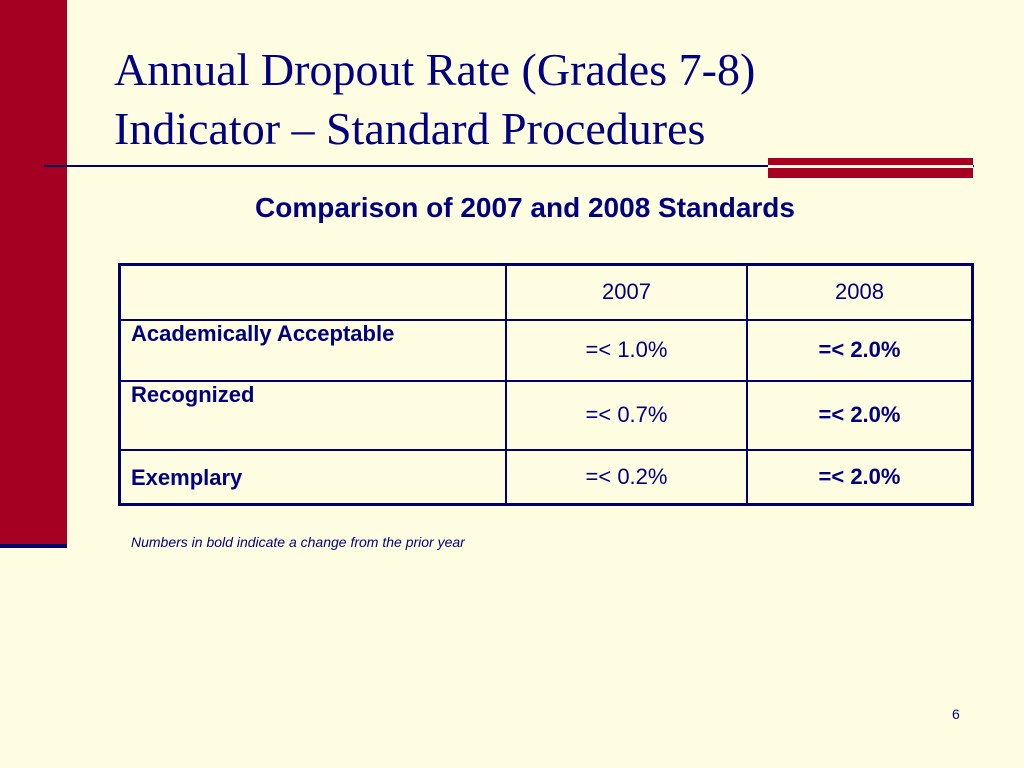  Describe the element at coordinates (626, 292) in the screenshot. I see `header-cell-2007: 2007` at that location.